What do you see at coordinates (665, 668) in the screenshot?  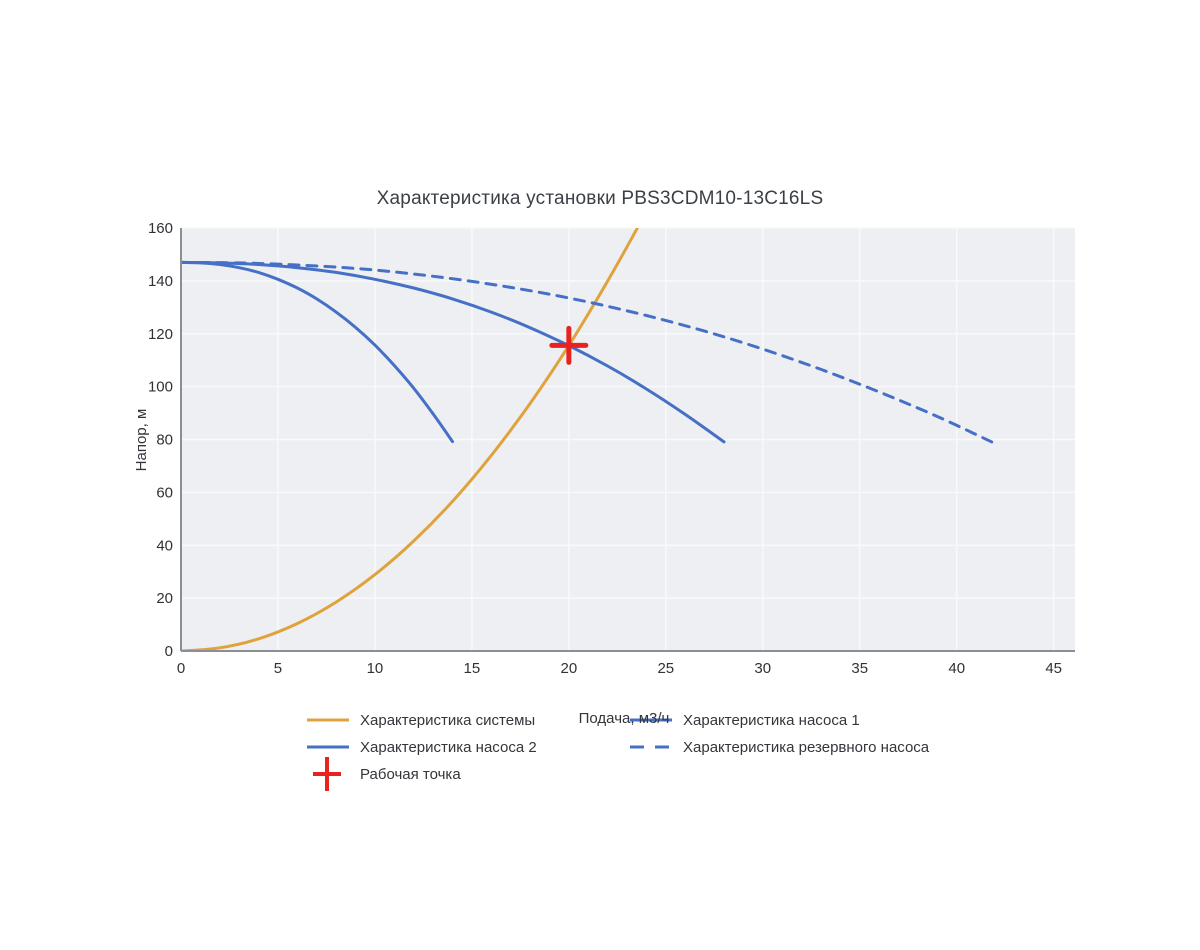 I see `x-tick-label: 25` at bounding box center [665, 668].